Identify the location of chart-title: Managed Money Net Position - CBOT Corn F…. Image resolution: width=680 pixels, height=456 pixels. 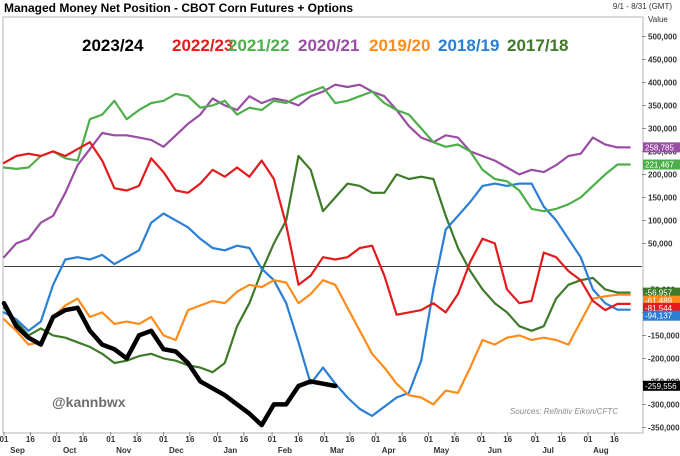
(178, 8).